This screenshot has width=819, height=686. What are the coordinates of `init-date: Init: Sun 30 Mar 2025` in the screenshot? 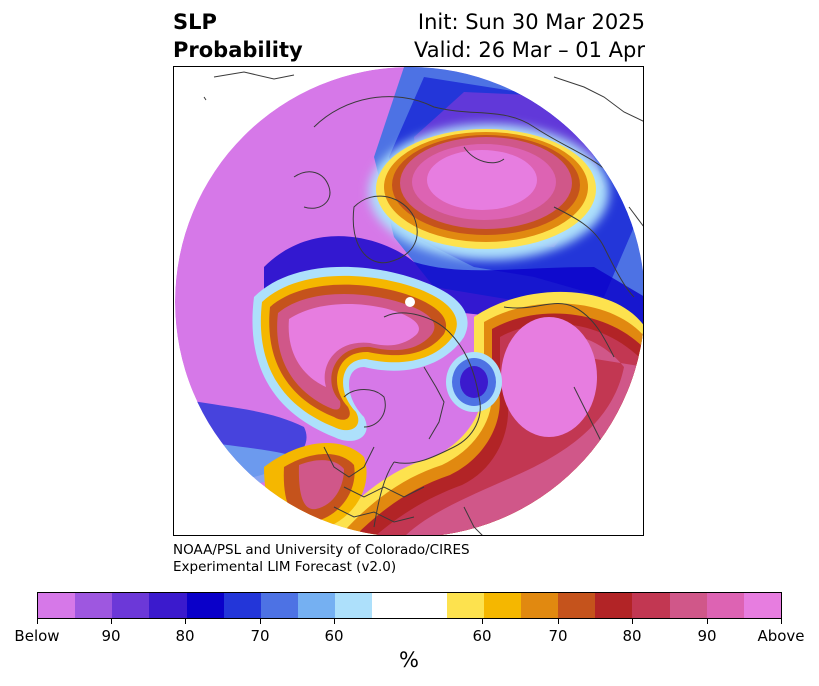 It's located at (531, 22).